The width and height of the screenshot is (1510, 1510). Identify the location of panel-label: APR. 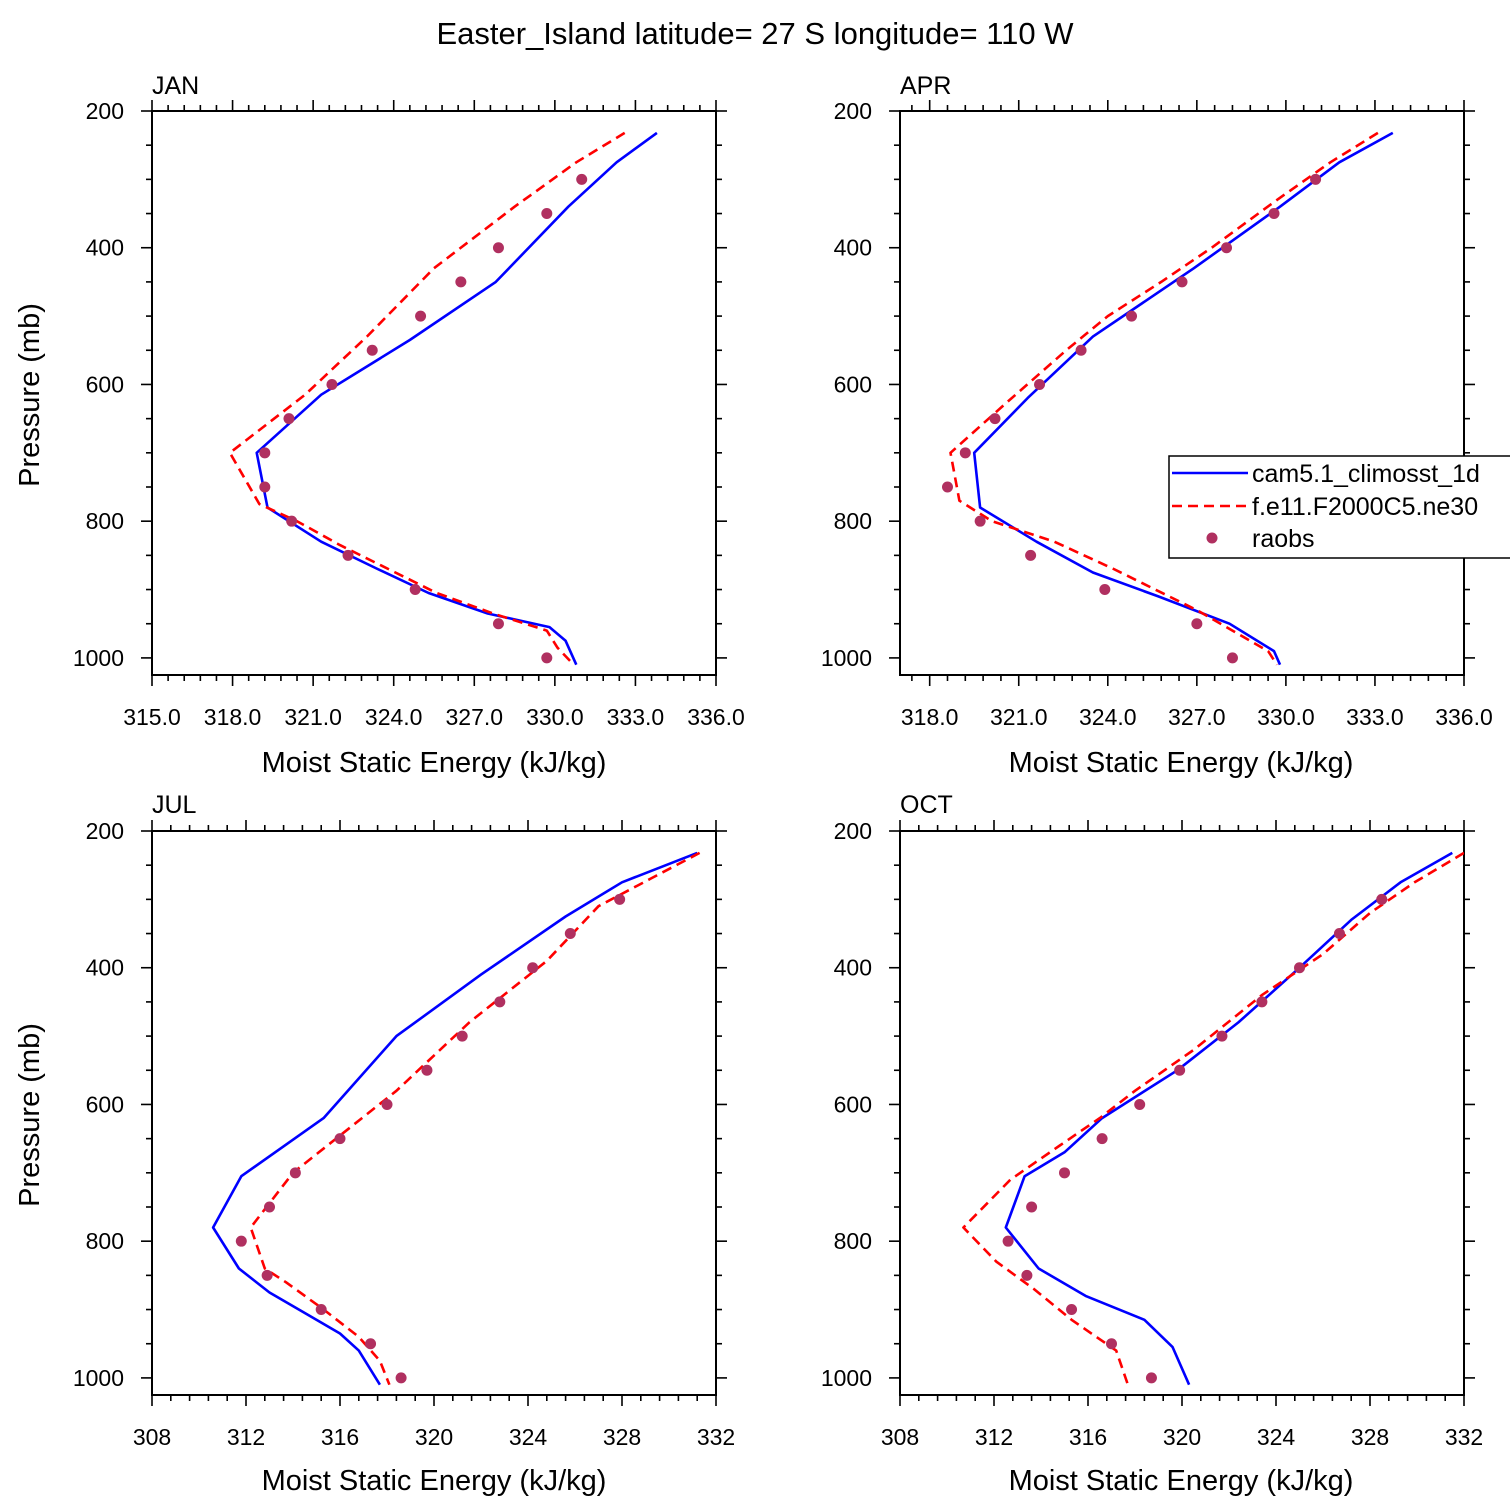
(925, 86).